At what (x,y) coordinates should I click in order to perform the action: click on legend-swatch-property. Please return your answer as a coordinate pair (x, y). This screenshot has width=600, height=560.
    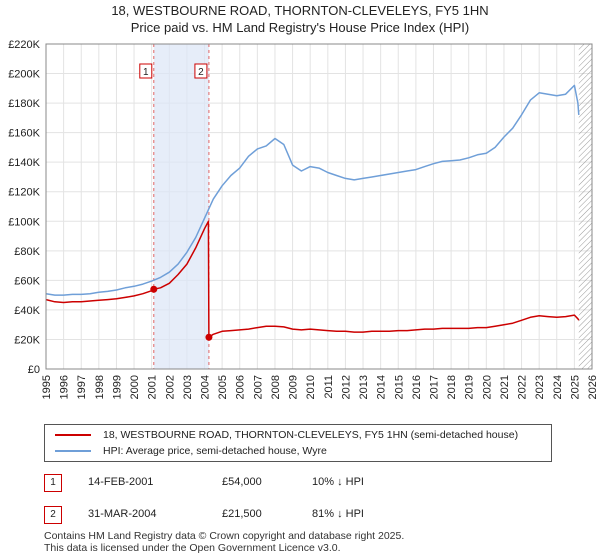
    Looking at the image, I should click on (73, 435).